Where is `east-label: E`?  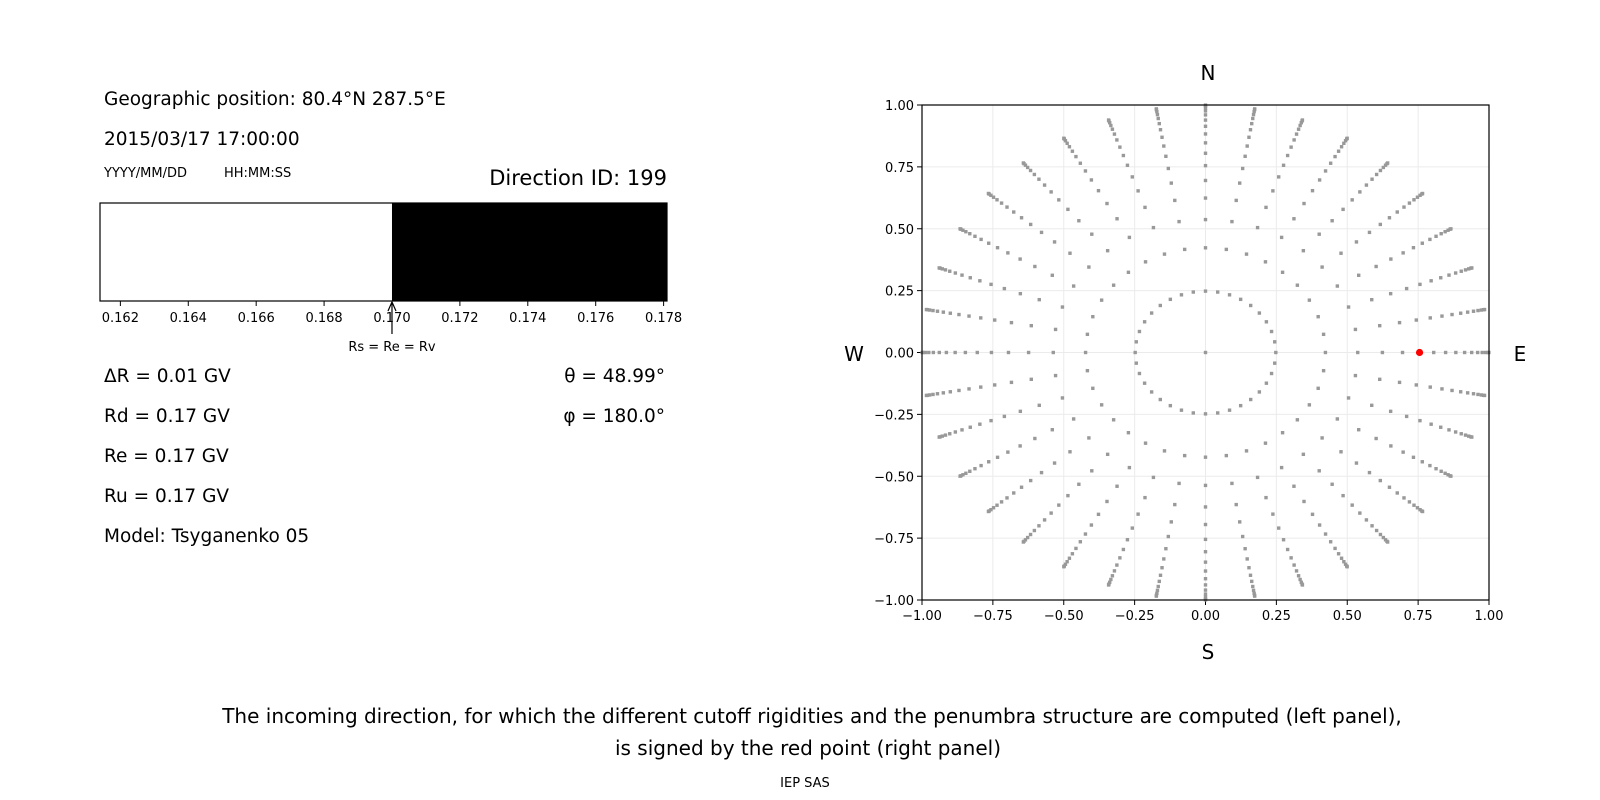
east-label: E is located at coordinates (1520, 354).